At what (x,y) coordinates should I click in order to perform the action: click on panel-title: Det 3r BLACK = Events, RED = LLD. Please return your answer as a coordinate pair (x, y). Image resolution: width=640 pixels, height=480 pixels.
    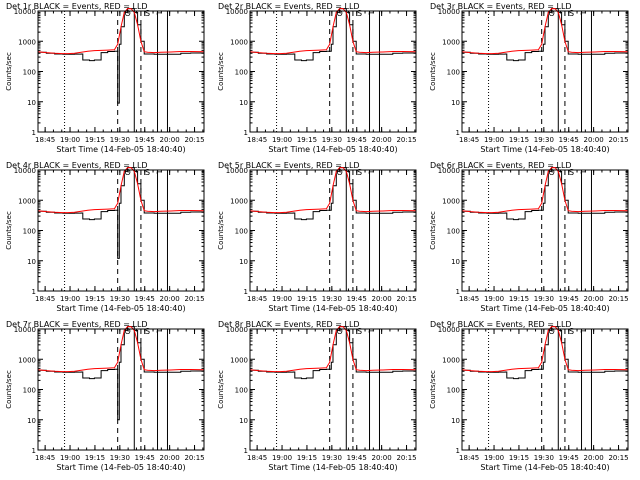
    Looking at the image, I should click on (501, 6).